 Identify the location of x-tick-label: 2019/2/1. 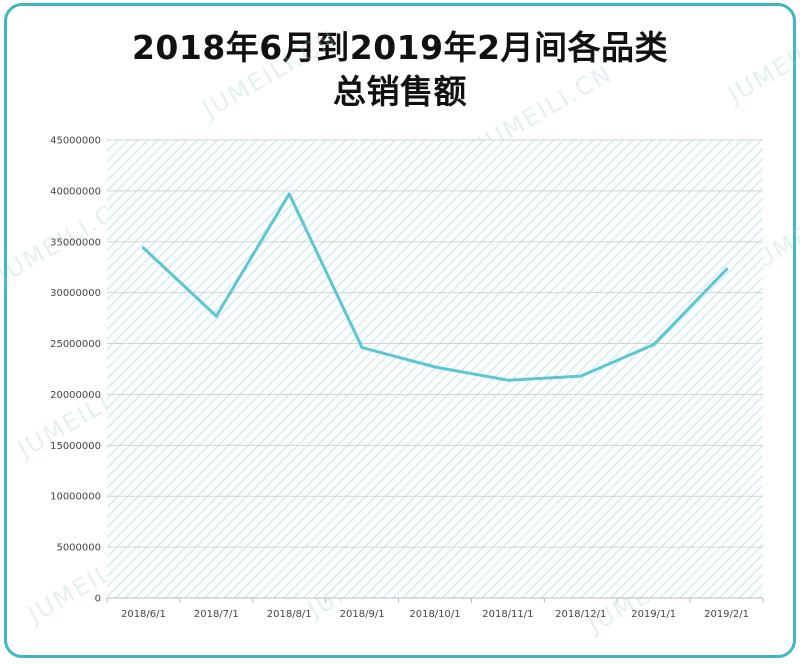
(726, 614).